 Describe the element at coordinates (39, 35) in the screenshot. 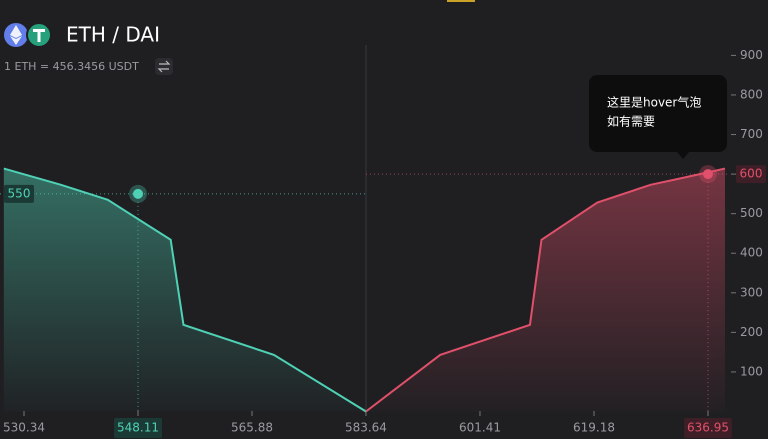

I see `tether-glyph` at that location.